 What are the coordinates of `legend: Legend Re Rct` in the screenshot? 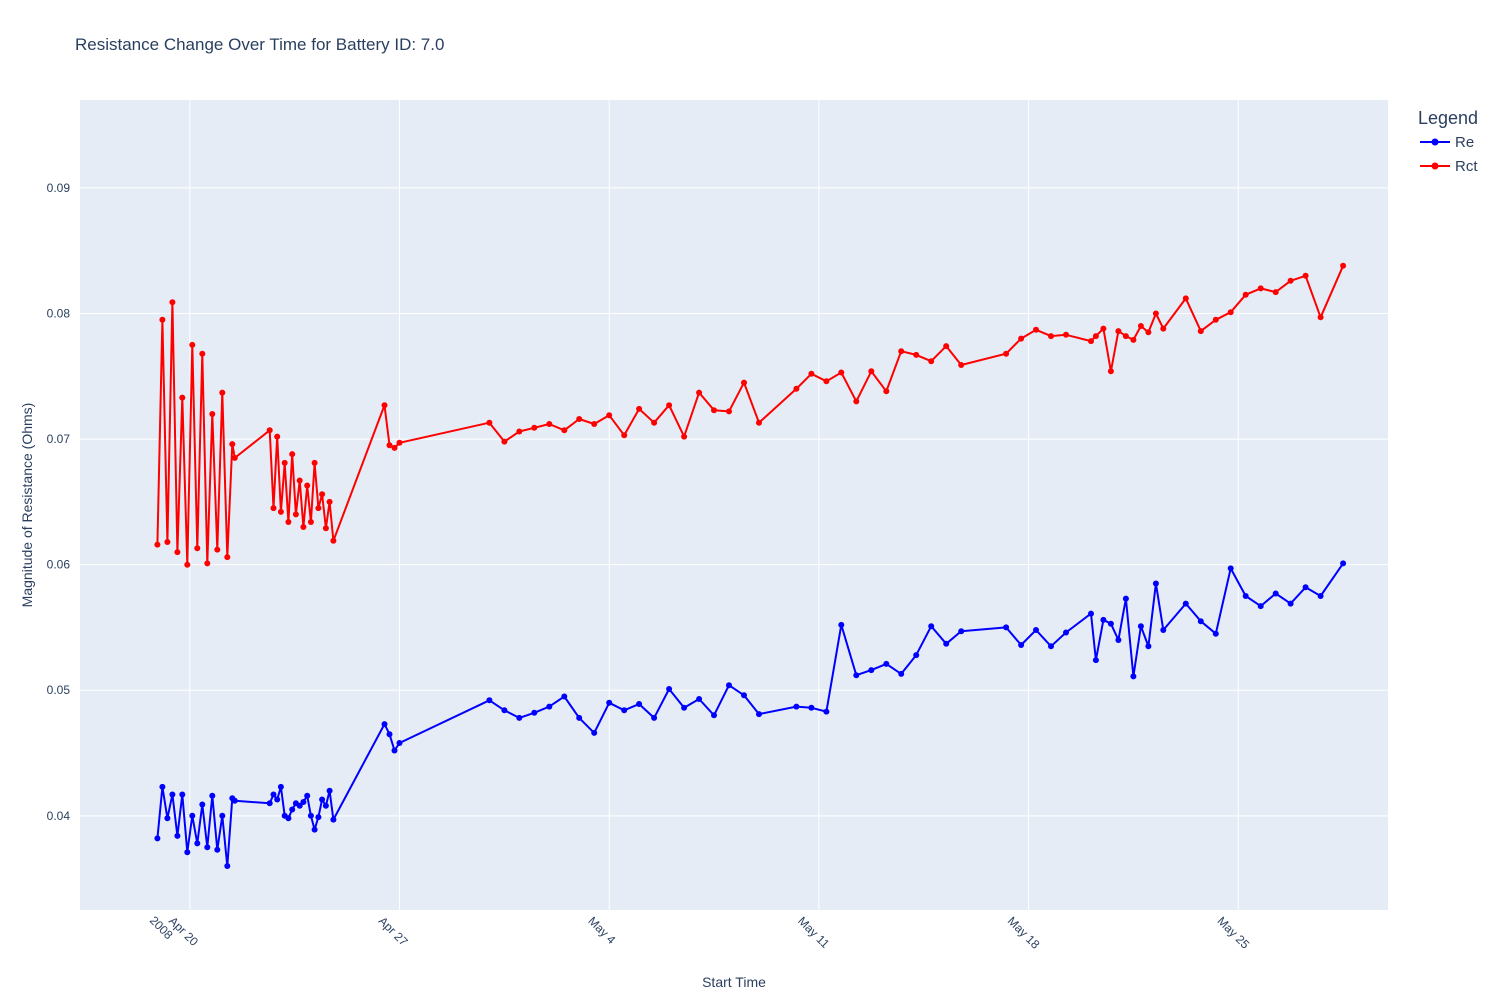 It's located at (1448, 141).